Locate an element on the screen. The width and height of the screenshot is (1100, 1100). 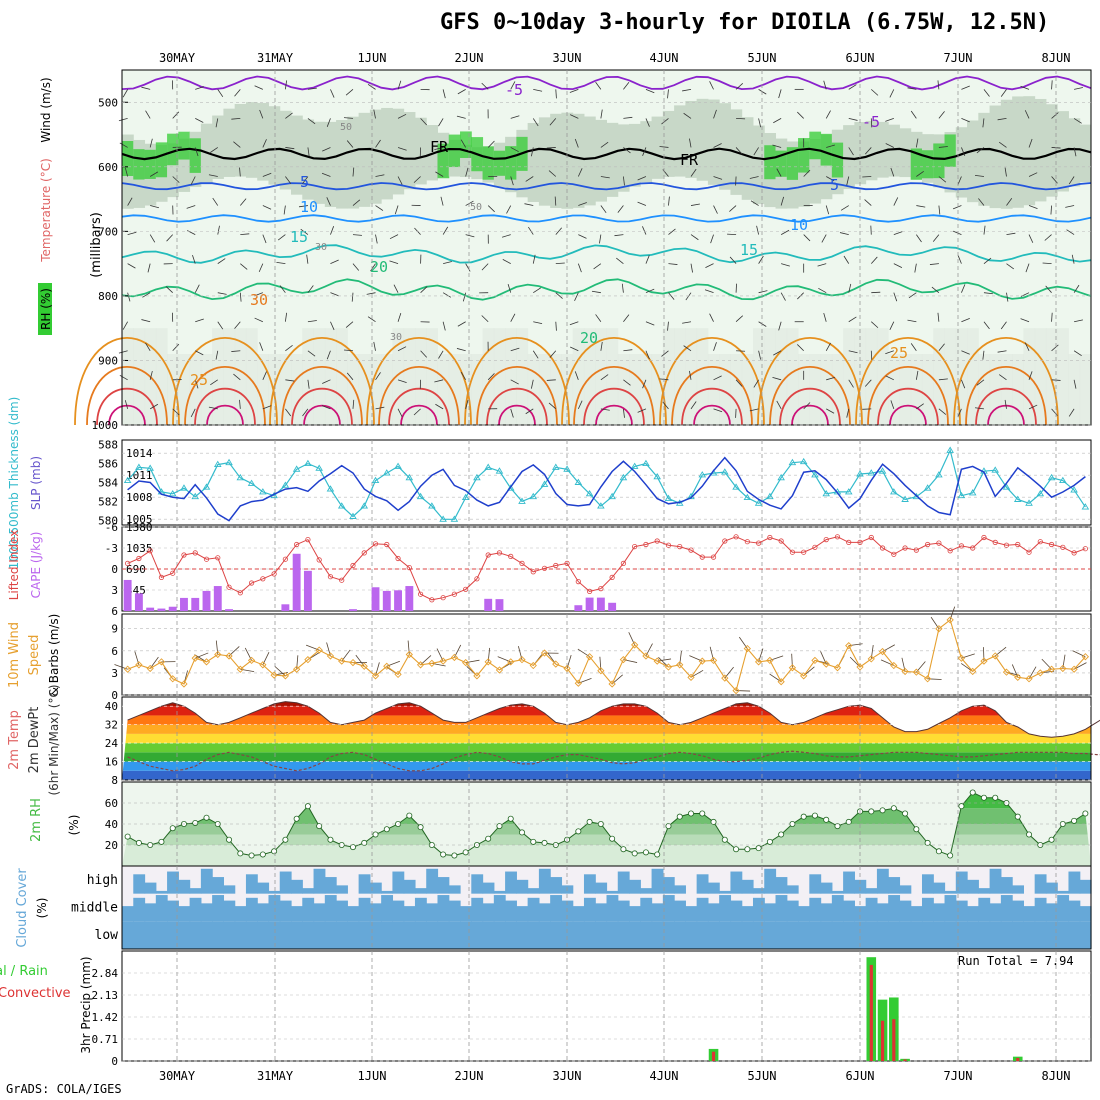
rh-axis-label: RH (%) is located at coordinates (46, 309).